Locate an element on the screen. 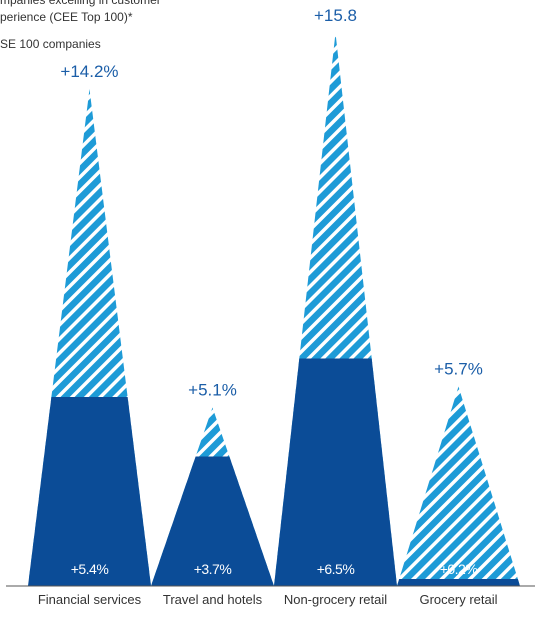 The width and height of the screenshot is (539, 624). value-label: +15.8 is located at coordinates (335, 15).